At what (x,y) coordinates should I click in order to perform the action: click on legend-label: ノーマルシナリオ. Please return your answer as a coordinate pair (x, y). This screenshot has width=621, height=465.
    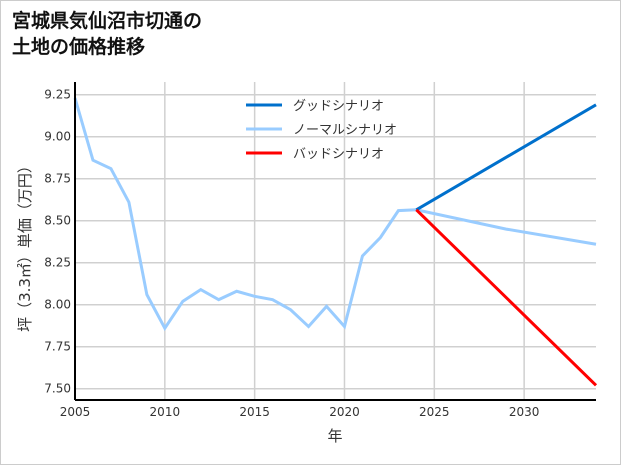
    Looking at the image, I should click on (345, 130).